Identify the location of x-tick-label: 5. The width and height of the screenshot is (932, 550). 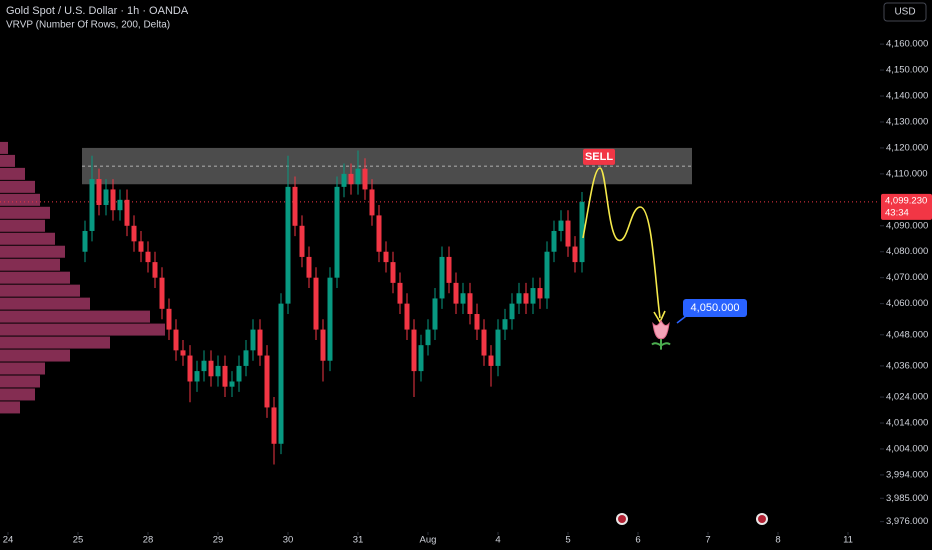
(567, 540).